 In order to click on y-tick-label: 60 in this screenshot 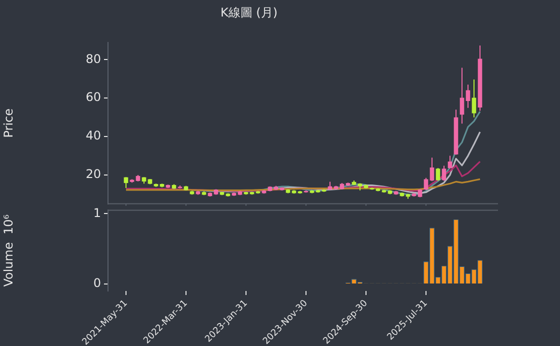, I will do `click(93, 97)`.